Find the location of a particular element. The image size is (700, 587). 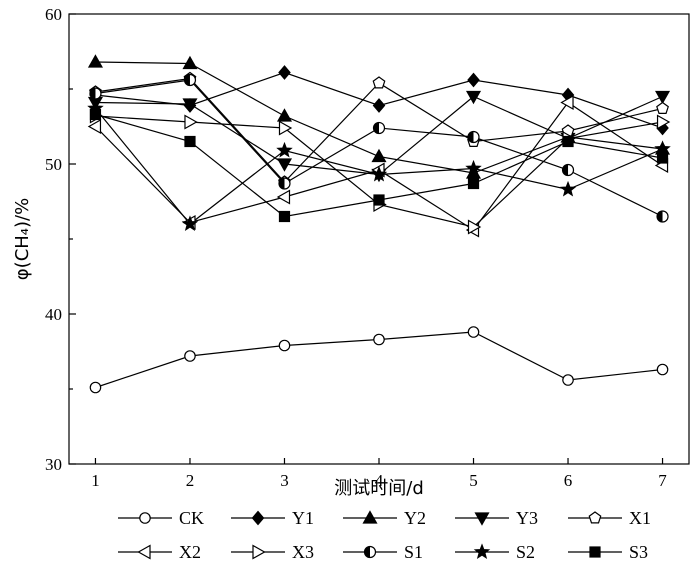

legend: CK Y1 Y2 Y3 X1 X2 X3 S1 S2 S3 is located at coordinates (384, 535).